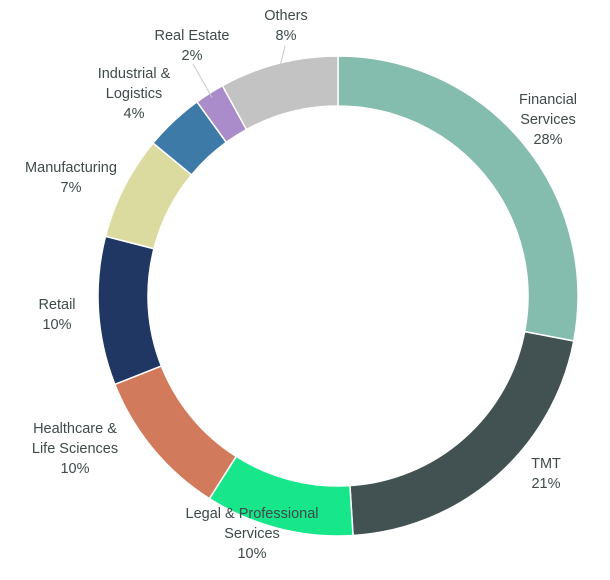  I want to click on slice-percent-label: 21%, so click(545, 484).